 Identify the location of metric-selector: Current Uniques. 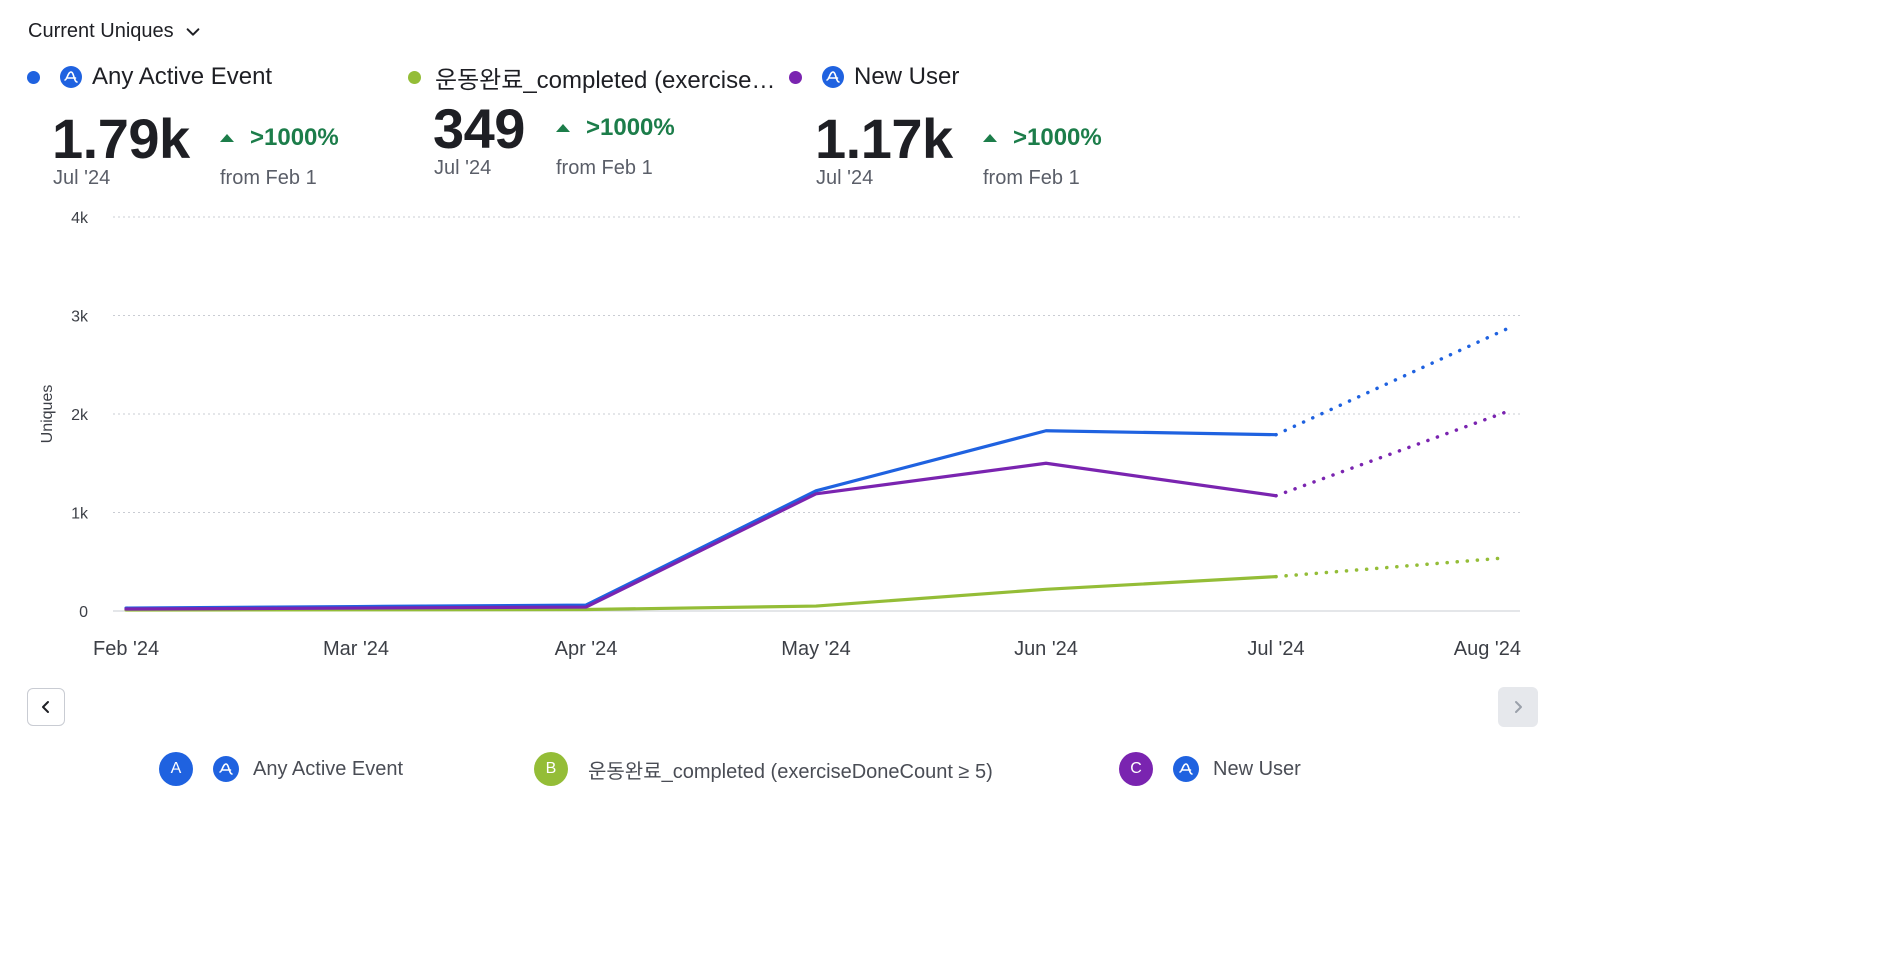
(115, 31).